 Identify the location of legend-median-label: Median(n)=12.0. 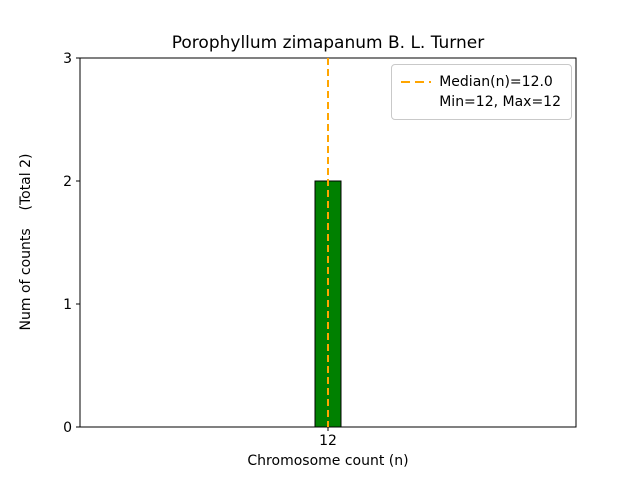
(496, 82).